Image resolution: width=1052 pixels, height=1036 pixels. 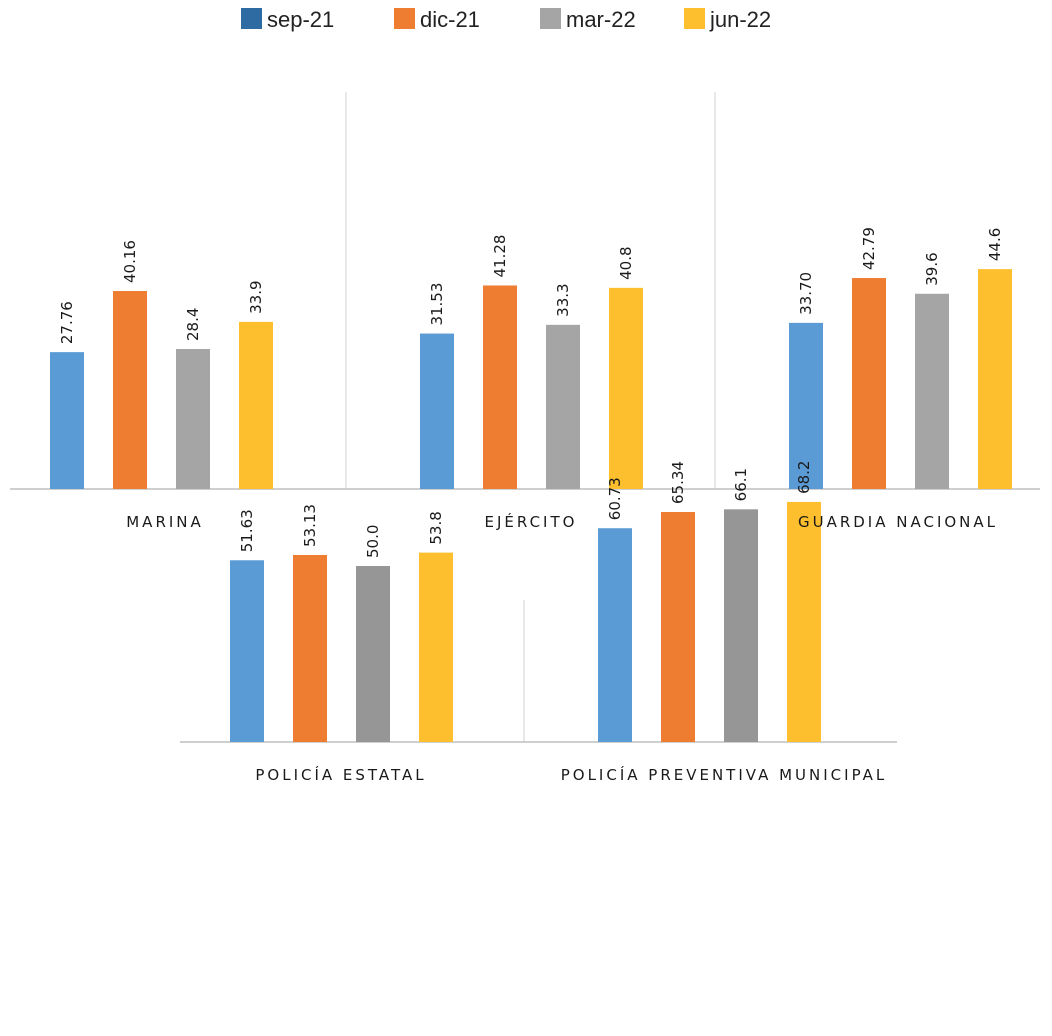 I want to click on category-label-guardia-nacional: GUARDIA NACIONAL, so click(x=898, y=522).